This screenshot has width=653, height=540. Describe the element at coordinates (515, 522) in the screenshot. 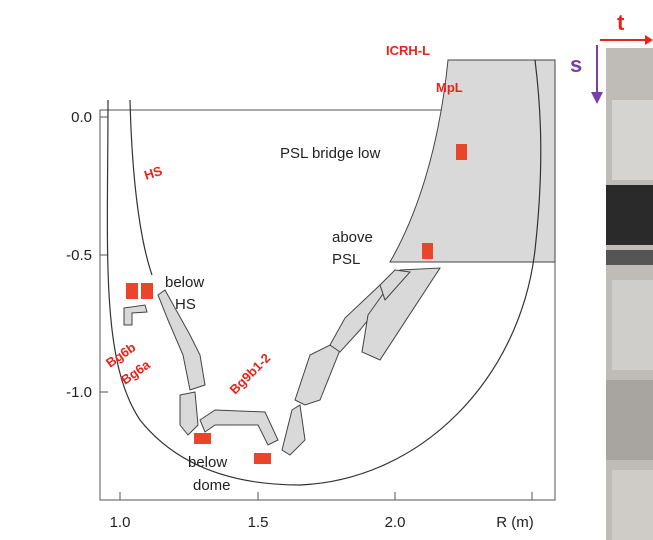

I see `x-axis-label: R (m)` at that location.